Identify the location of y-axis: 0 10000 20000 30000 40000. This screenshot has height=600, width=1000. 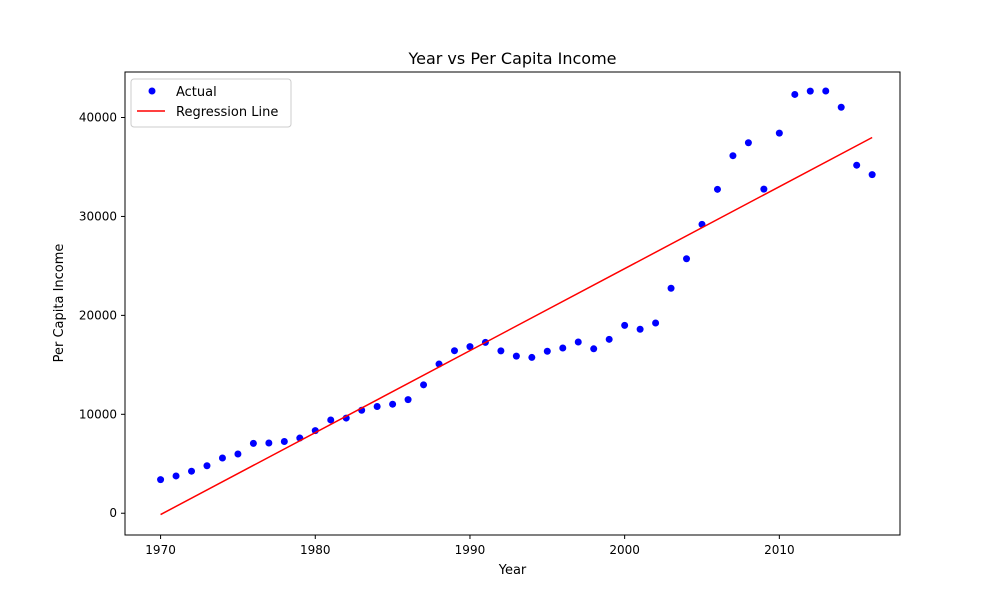
(102, 315).